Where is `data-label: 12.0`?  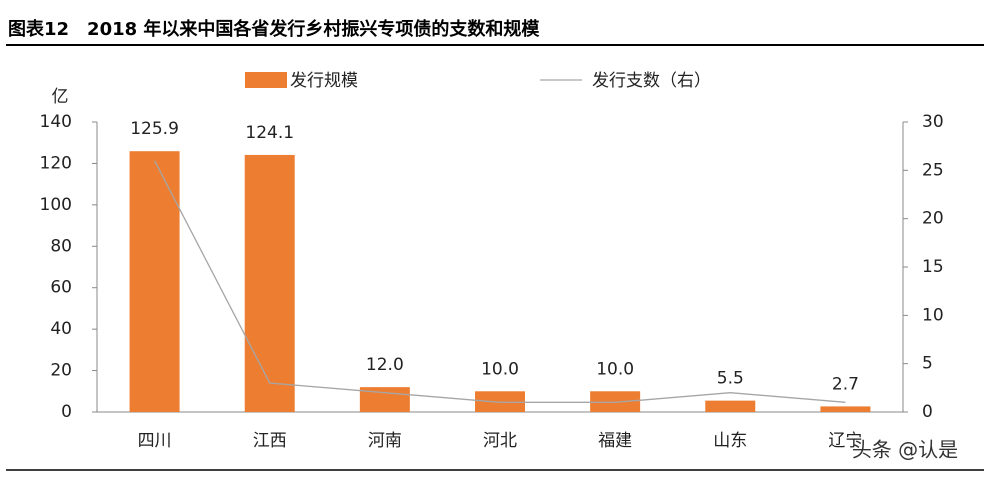 data-label: 12.0 is located at coordinates (385, 365).